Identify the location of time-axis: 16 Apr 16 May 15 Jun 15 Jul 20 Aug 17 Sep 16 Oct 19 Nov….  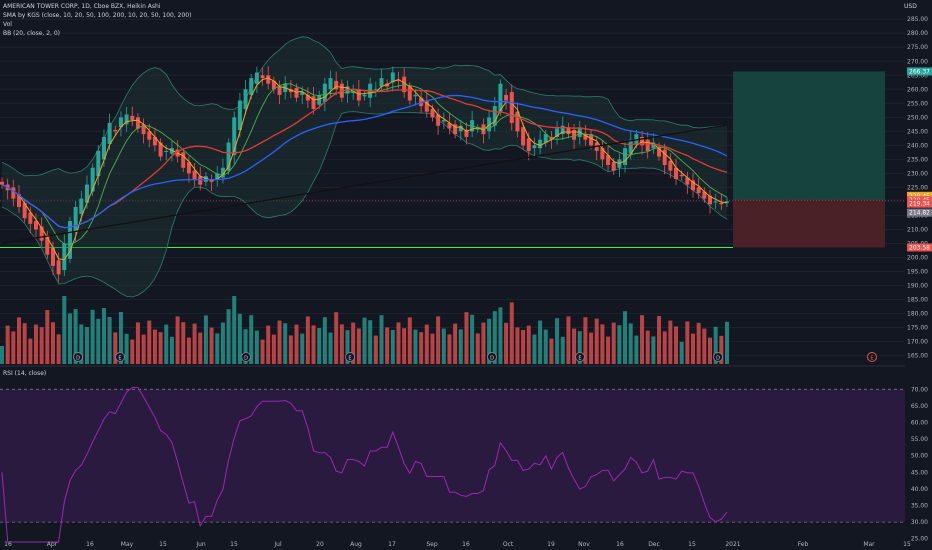
(457, 544).